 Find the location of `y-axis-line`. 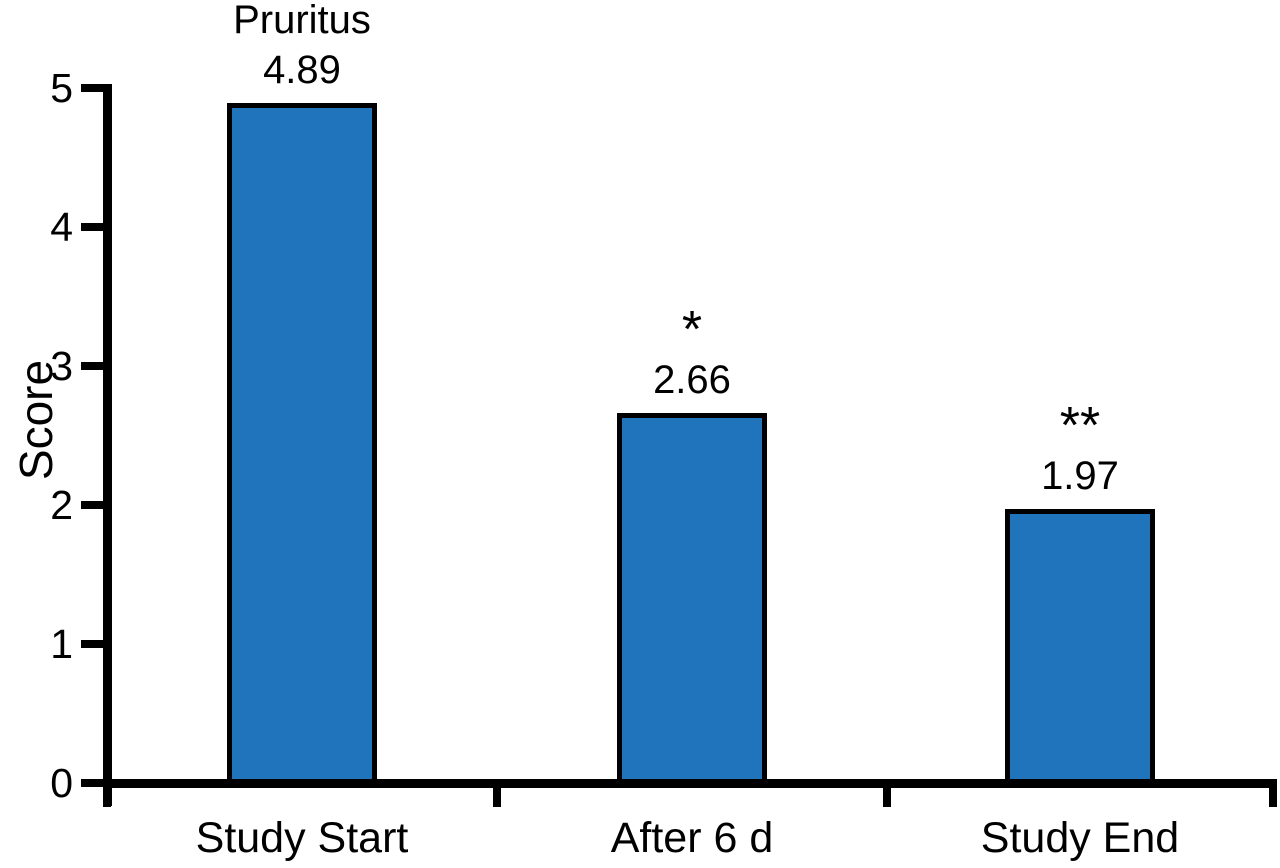

y-axis-line is located at coordinates (107, 445).